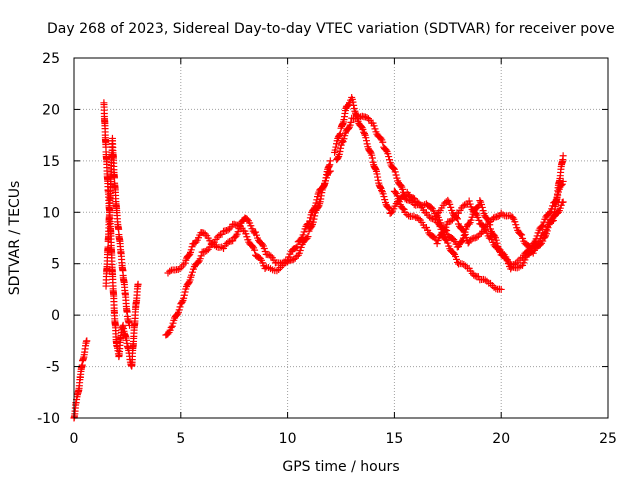 The height and width of the screenshot is (480, 640). What do you see at coordinates (51, 162) in the screenshot?
I see `y-tick-label: 15` at bounding box center [51, 162].